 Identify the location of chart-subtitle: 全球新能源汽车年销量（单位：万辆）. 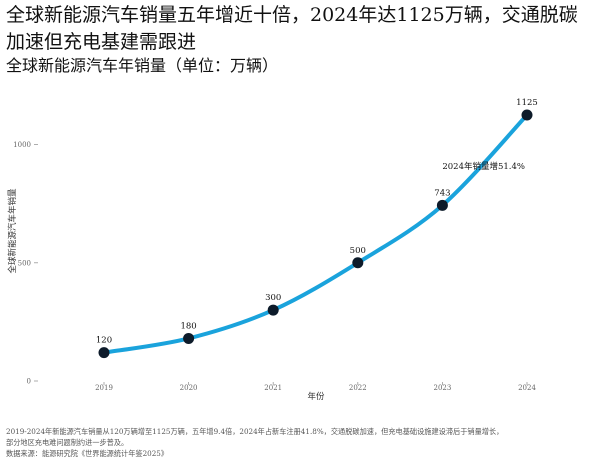
(142, 65).